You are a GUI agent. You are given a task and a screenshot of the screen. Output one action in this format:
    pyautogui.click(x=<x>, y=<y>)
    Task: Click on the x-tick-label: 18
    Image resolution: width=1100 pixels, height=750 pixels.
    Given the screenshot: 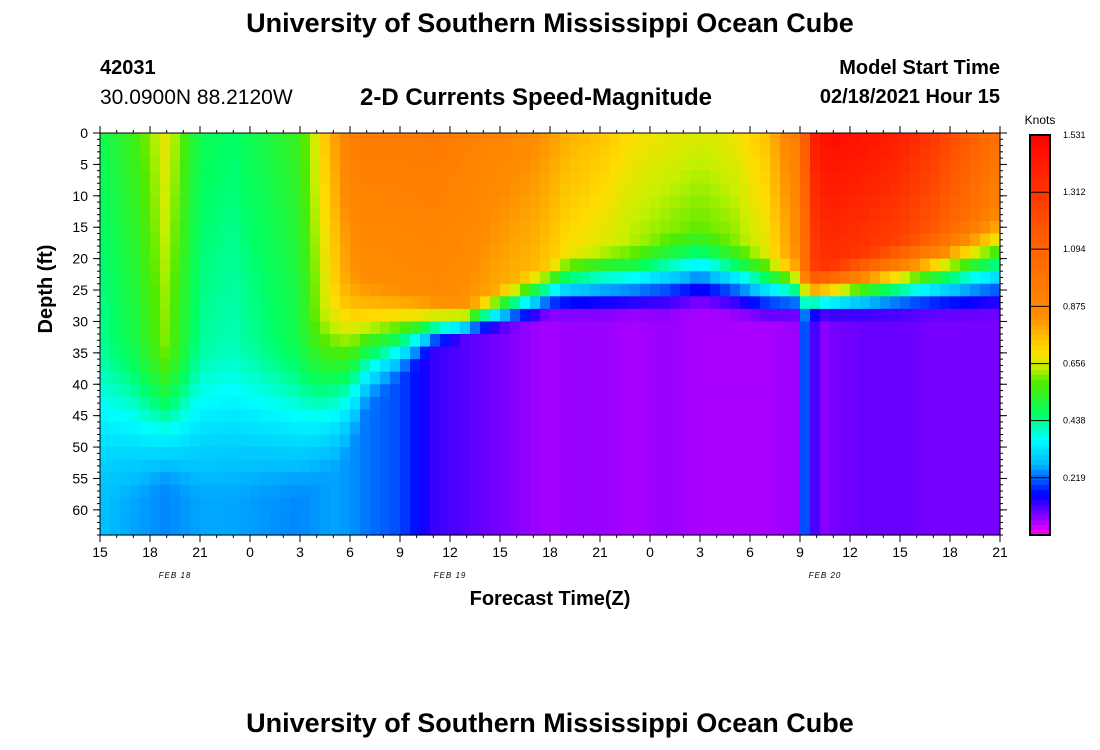 What is the action you would take?
    pyautogui.click(x=950, y=552)
    